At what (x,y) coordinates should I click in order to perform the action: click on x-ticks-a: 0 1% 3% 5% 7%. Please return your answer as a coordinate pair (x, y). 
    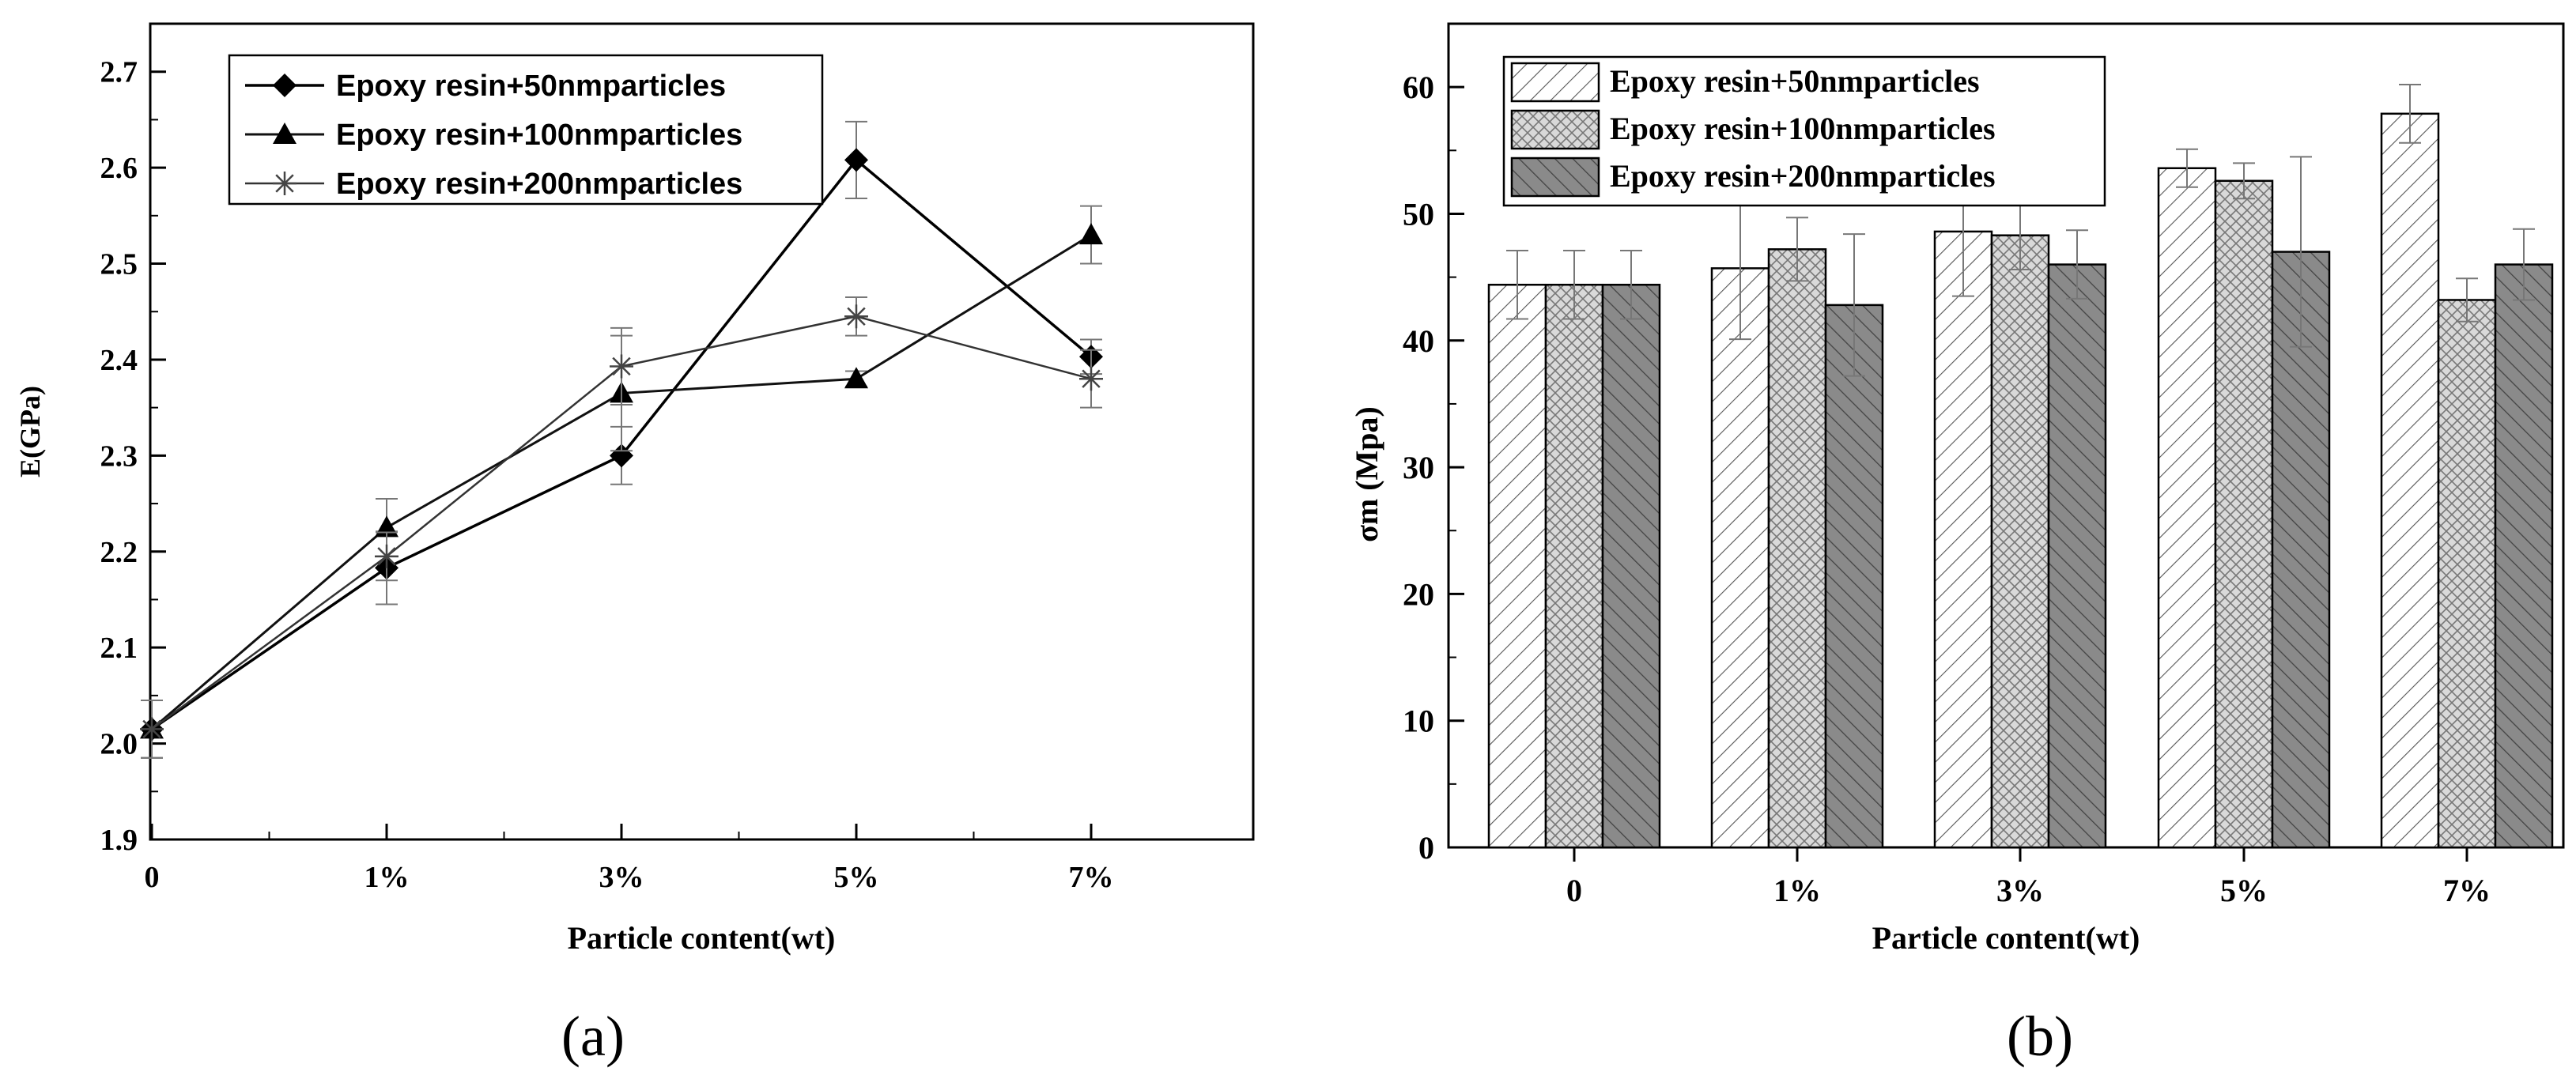
    Looking at the image, I should click on (629, 859).